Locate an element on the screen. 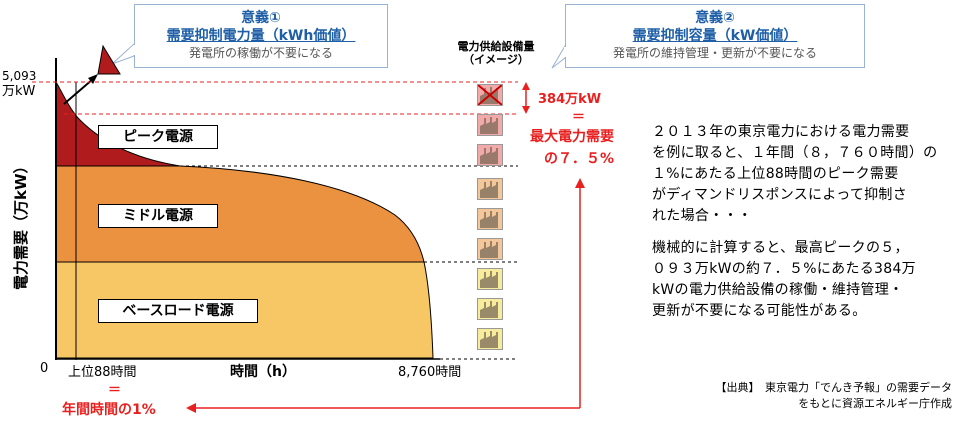 The image size is (960, 424). para2-line: ０９３万kWの約７．５%にあたる384万 is located at coordinates (784, 269).